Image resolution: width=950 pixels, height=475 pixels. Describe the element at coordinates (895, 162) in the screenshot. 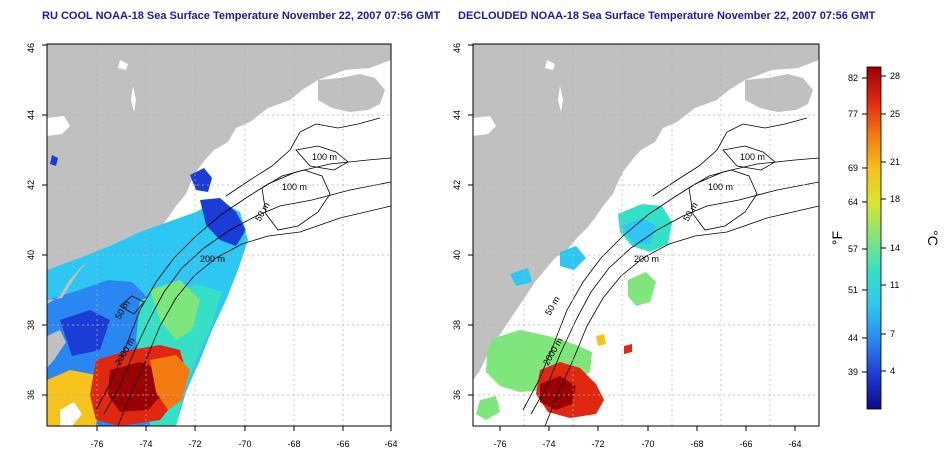

I see `colorbar-c-tick: 21` at that location.